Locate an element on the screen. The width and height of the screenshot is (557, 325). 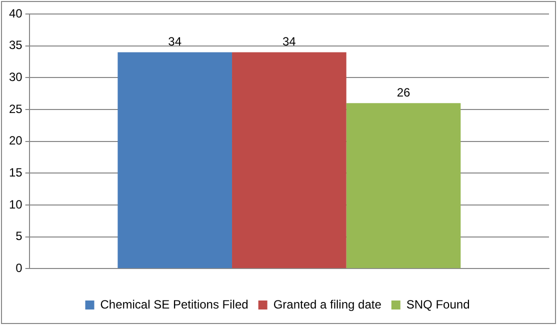
y-tick-label: 25 is located at coordinates (15, 109).